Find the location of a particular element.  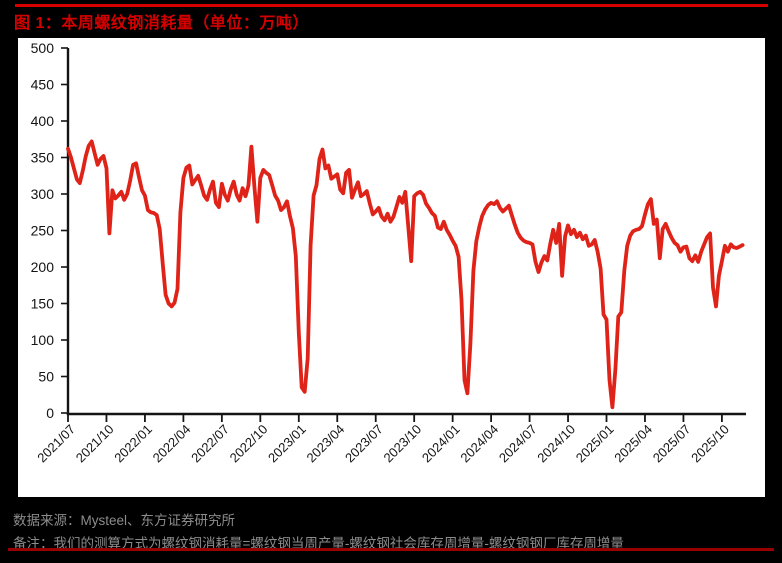

svg-text: 2021/10 is located at coordinates (95, 444).